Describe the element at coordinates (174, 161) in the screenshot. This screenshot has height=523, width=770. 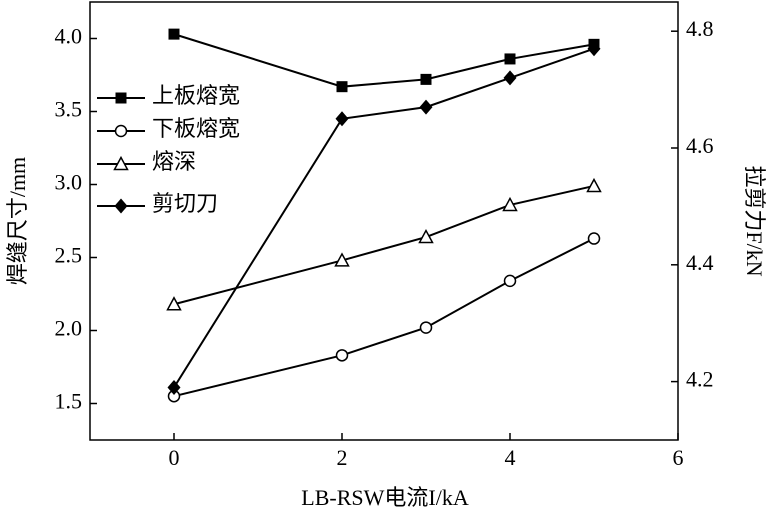
I see `legend-label: 熔深` at that location.